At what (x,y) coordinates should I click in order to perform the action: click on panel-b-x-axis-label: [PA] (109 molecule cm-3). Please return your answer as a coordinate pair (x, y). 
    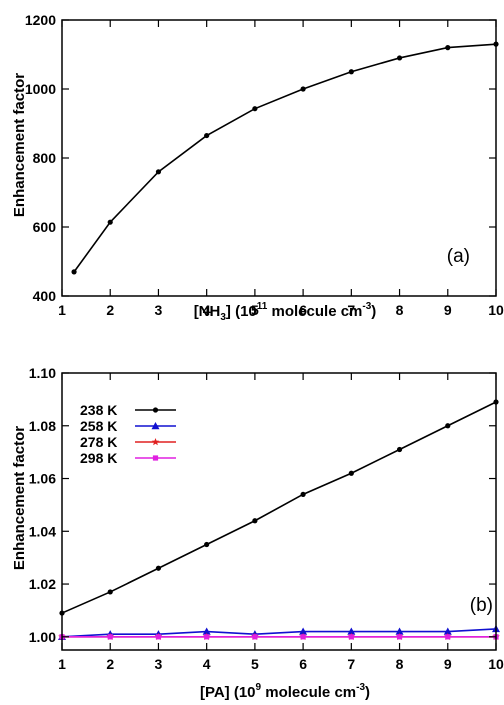
    Looking at the image, I should click on (285, 691).